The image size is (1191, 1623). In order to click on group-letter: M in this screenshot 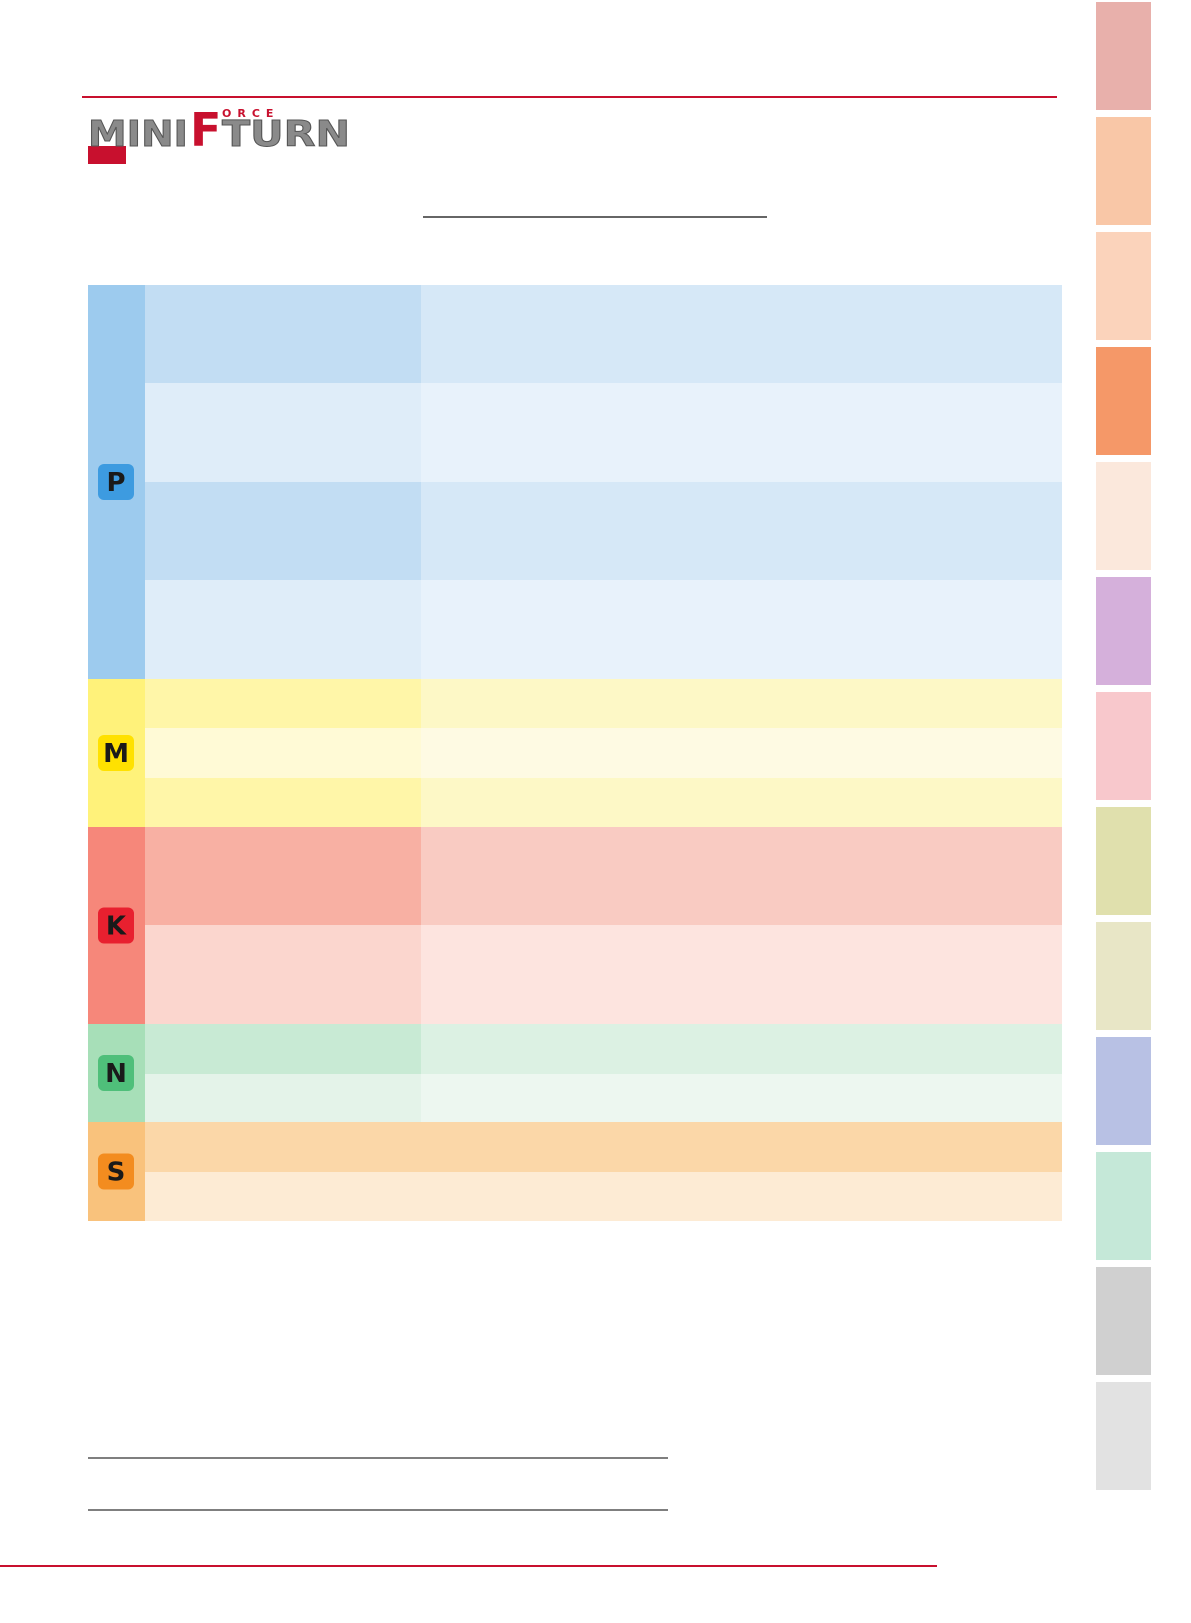, I will do `click(116, 754)`.